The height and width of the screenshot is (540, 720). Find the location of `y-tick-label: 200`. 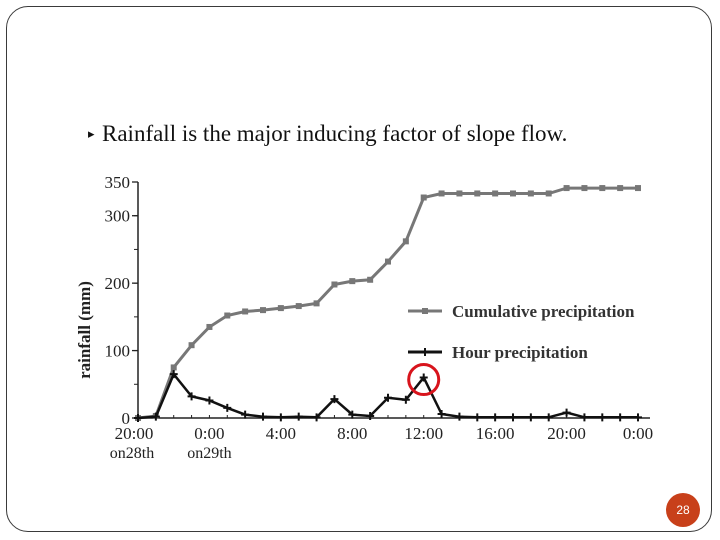

y-tick-label: 200 is located at coordinates (118, 283).